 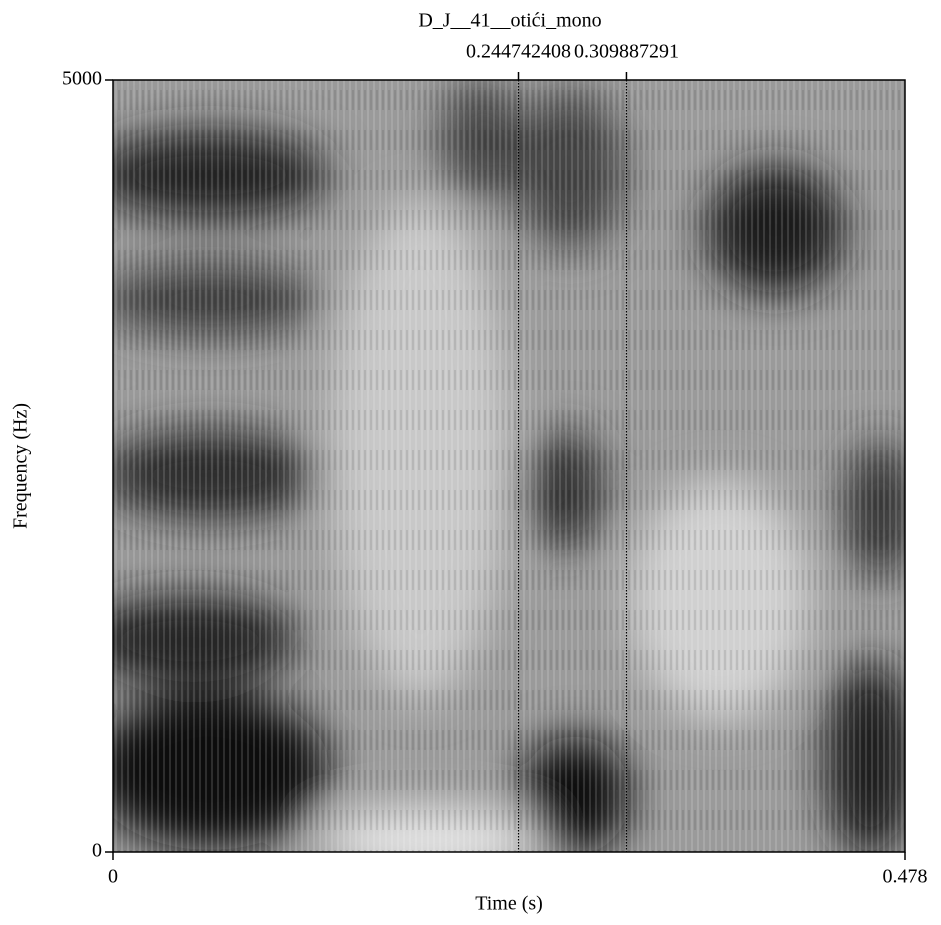 What do you see at coordinates (113, 877) in the screenshot?
I see `x-tick-label: 0` at bounding box center [113, 877].